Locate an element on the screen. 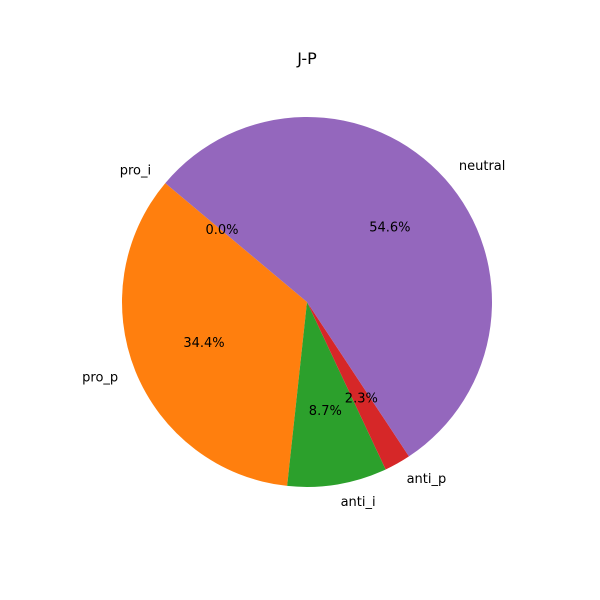 This screenshot has height=600, width=600. slice-label-pro-i: pro_i is located at coordinates (135, 171).